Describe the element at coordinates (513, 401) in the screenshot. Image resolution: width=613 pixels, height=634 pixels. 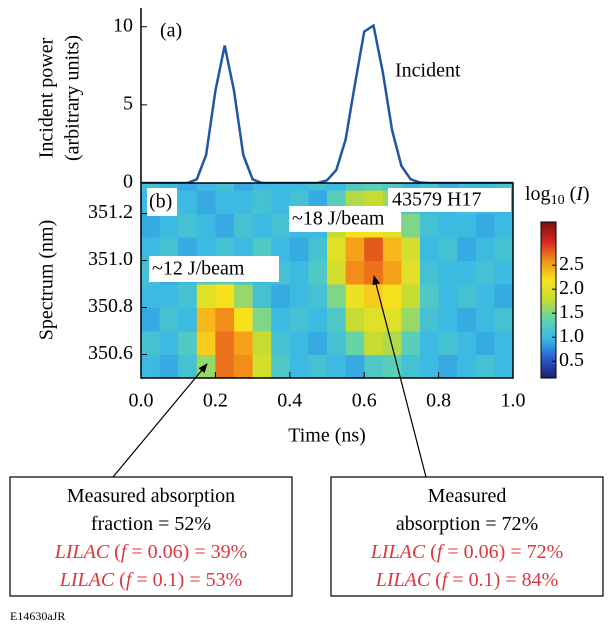
I see `x-tick-label: 1.0` at that location.